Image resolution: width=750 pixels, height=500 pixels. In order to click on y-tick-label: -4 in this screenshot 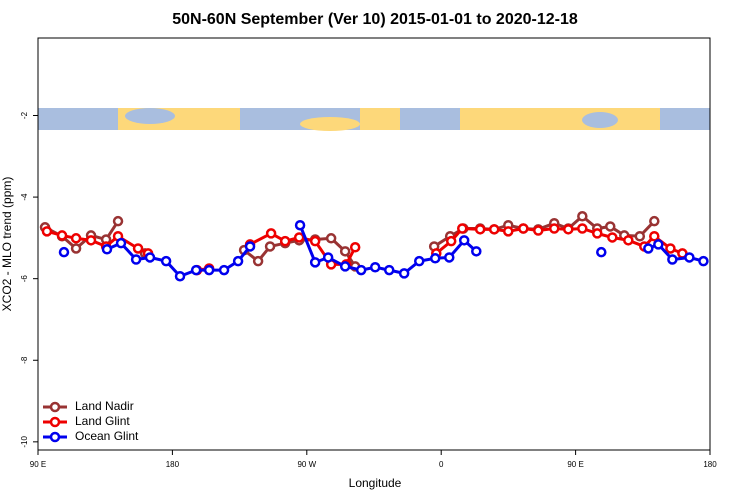, I will do `click(24, 197)`.